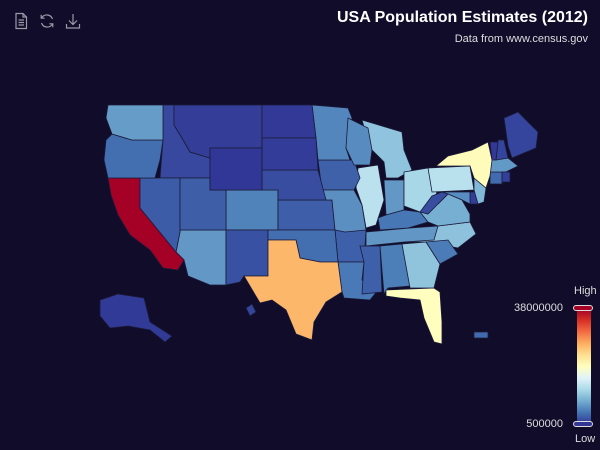  I want to click on state-wyoming, so click(236, 169).